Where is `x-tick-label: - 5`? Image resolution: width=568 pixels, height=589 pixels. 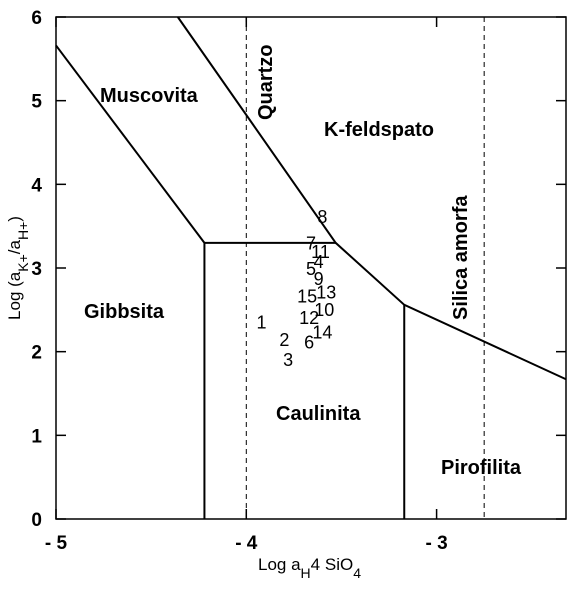 x-tick-label: - 5 is located at coordinates (56, 543).